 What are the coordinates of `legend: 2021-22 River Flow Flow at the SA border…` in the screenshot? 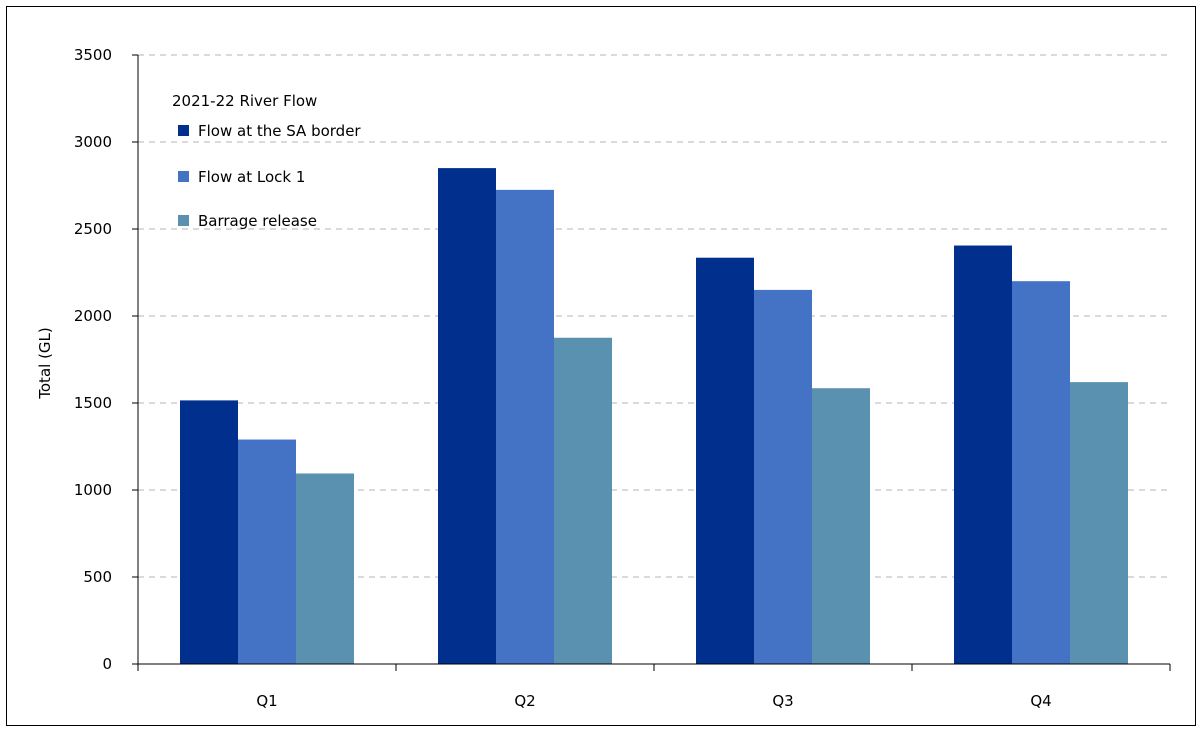 It's located at (266, 161).